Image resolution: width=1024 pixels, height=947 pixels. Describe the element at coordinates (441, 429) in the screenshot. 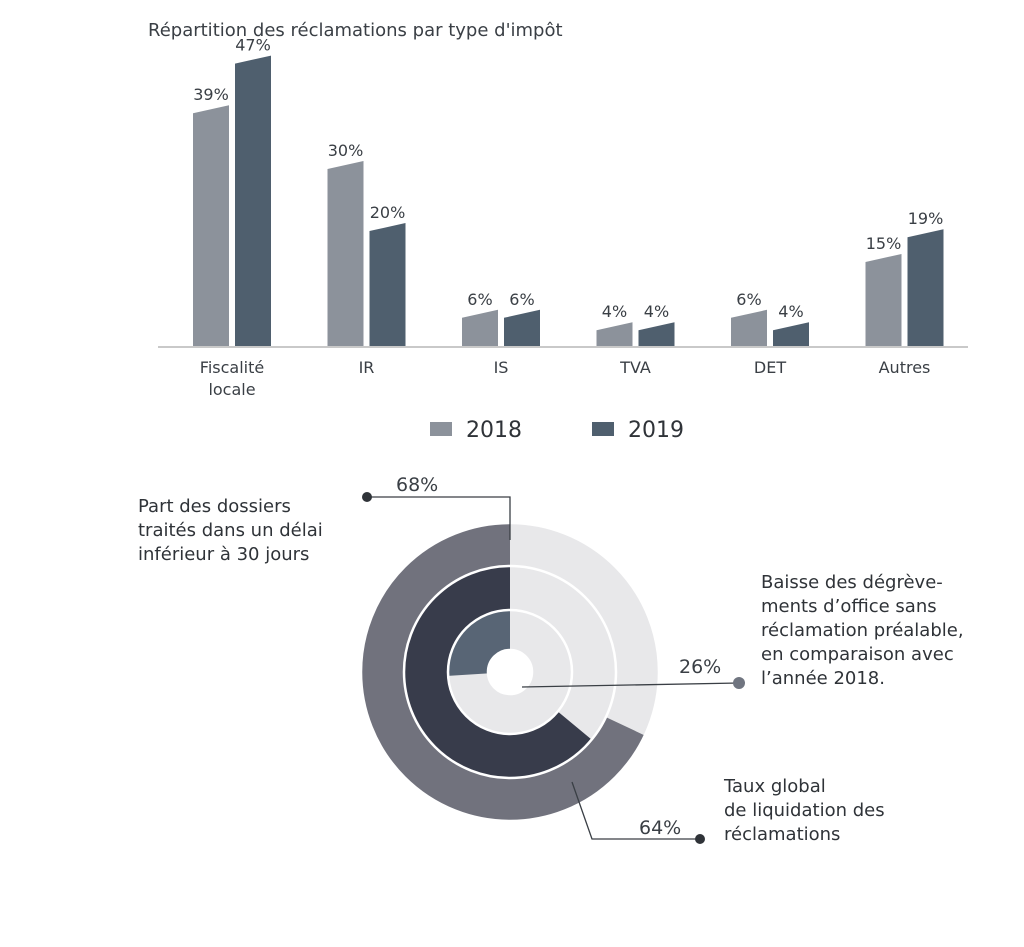

I see `legend-swatch-2018` at that location.